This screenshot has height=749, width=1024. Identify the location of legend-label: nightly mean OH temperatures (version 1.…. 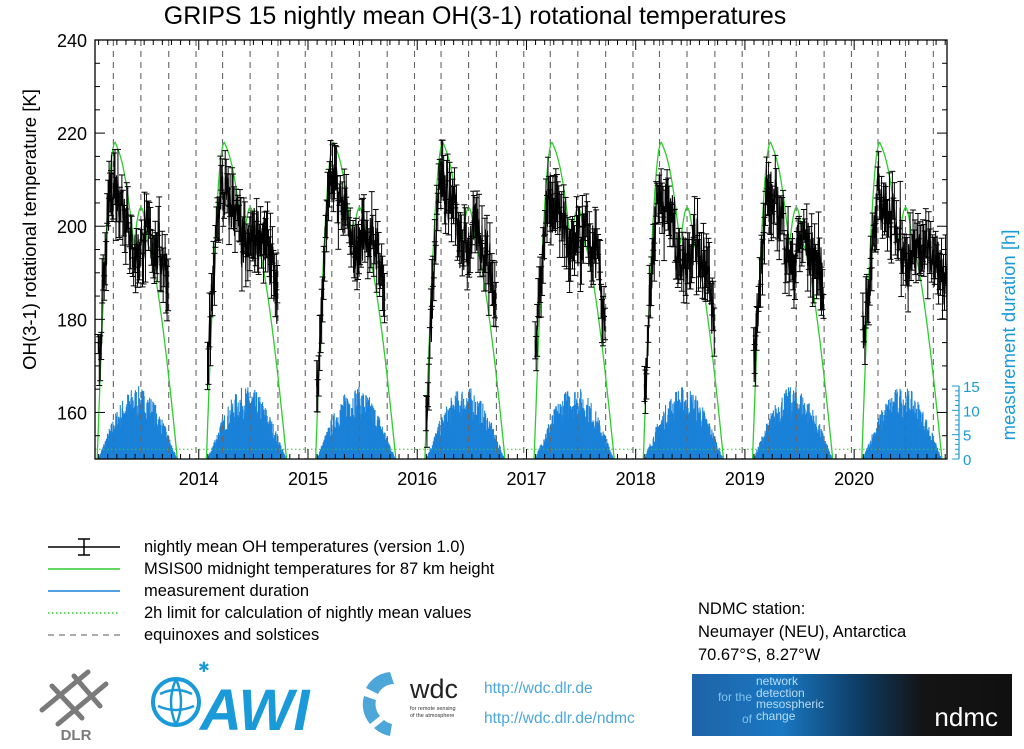
(304, 547).